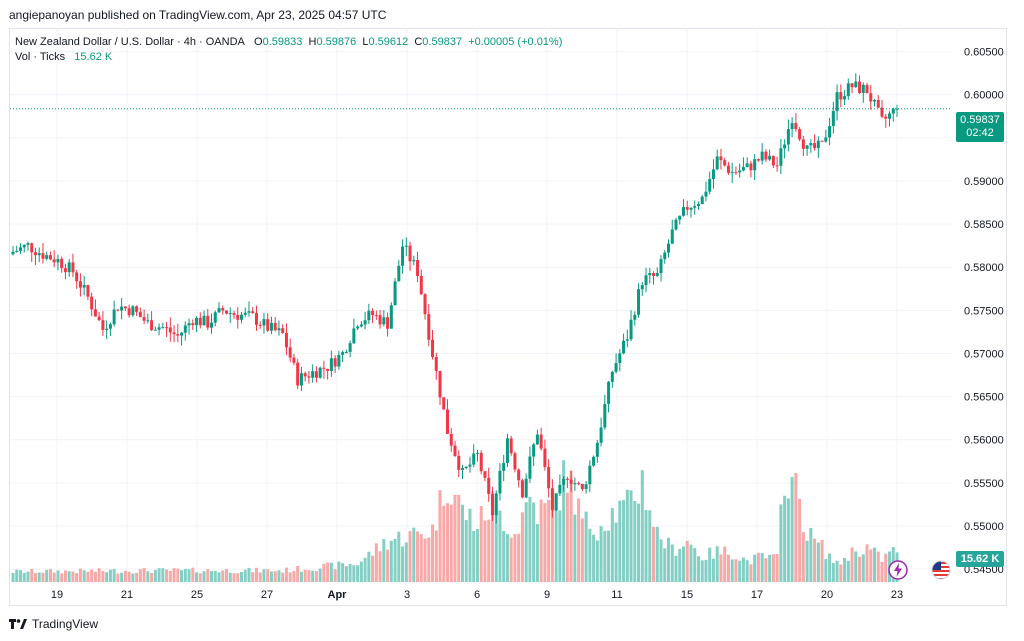 This screenshot has width=1024, height=641. I want to click on lightning-event-icon, so click(898, 570).